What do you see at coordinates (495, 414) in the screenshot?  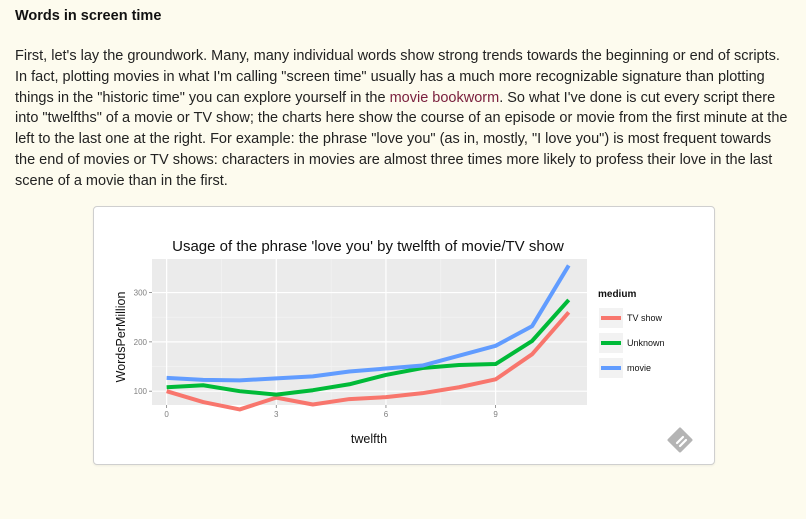 I see `x-tick-label: 9` at bounding box center [495, 414].